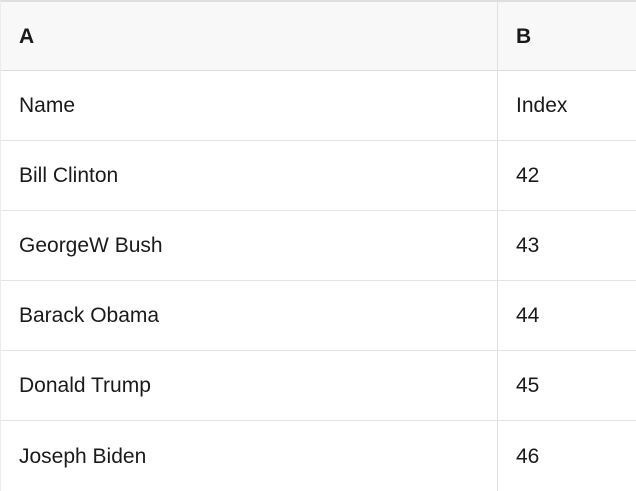 This screenshot has height=491, width=636. Describe the element at coordinates (249, 385) in the screenshot. I see `cell-a5: Donald Trump` at that location.